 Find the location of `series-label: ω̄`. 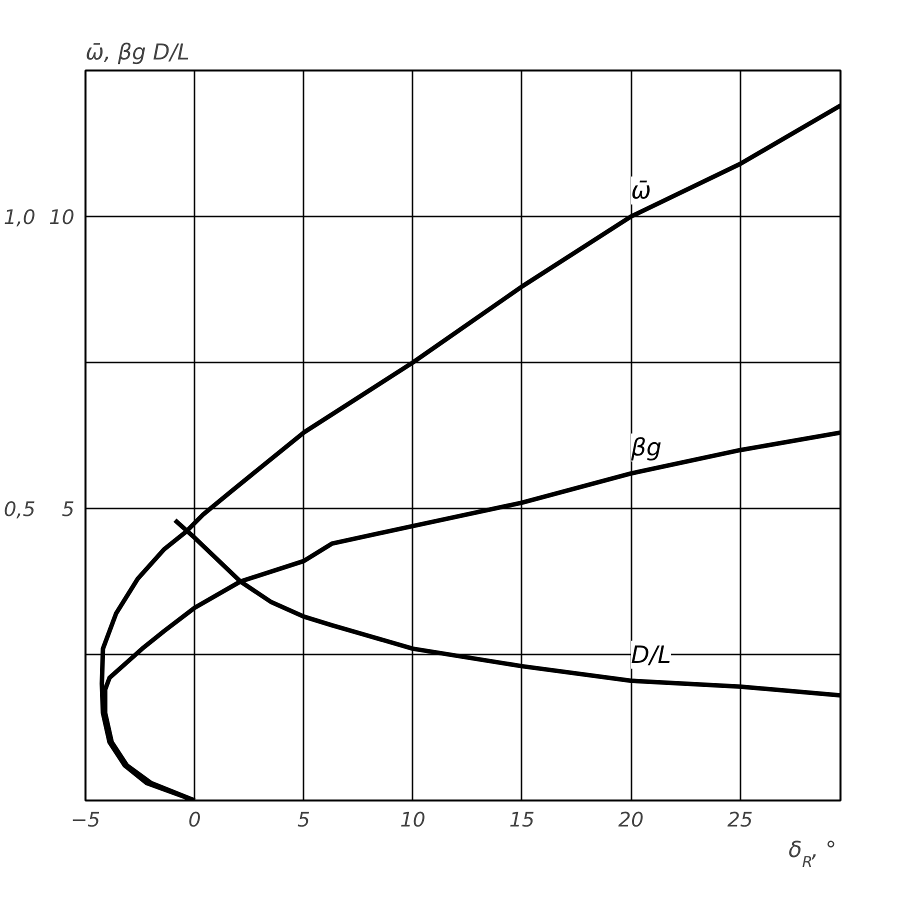

series-label: ω̄ is located at coordinates (641, 190).